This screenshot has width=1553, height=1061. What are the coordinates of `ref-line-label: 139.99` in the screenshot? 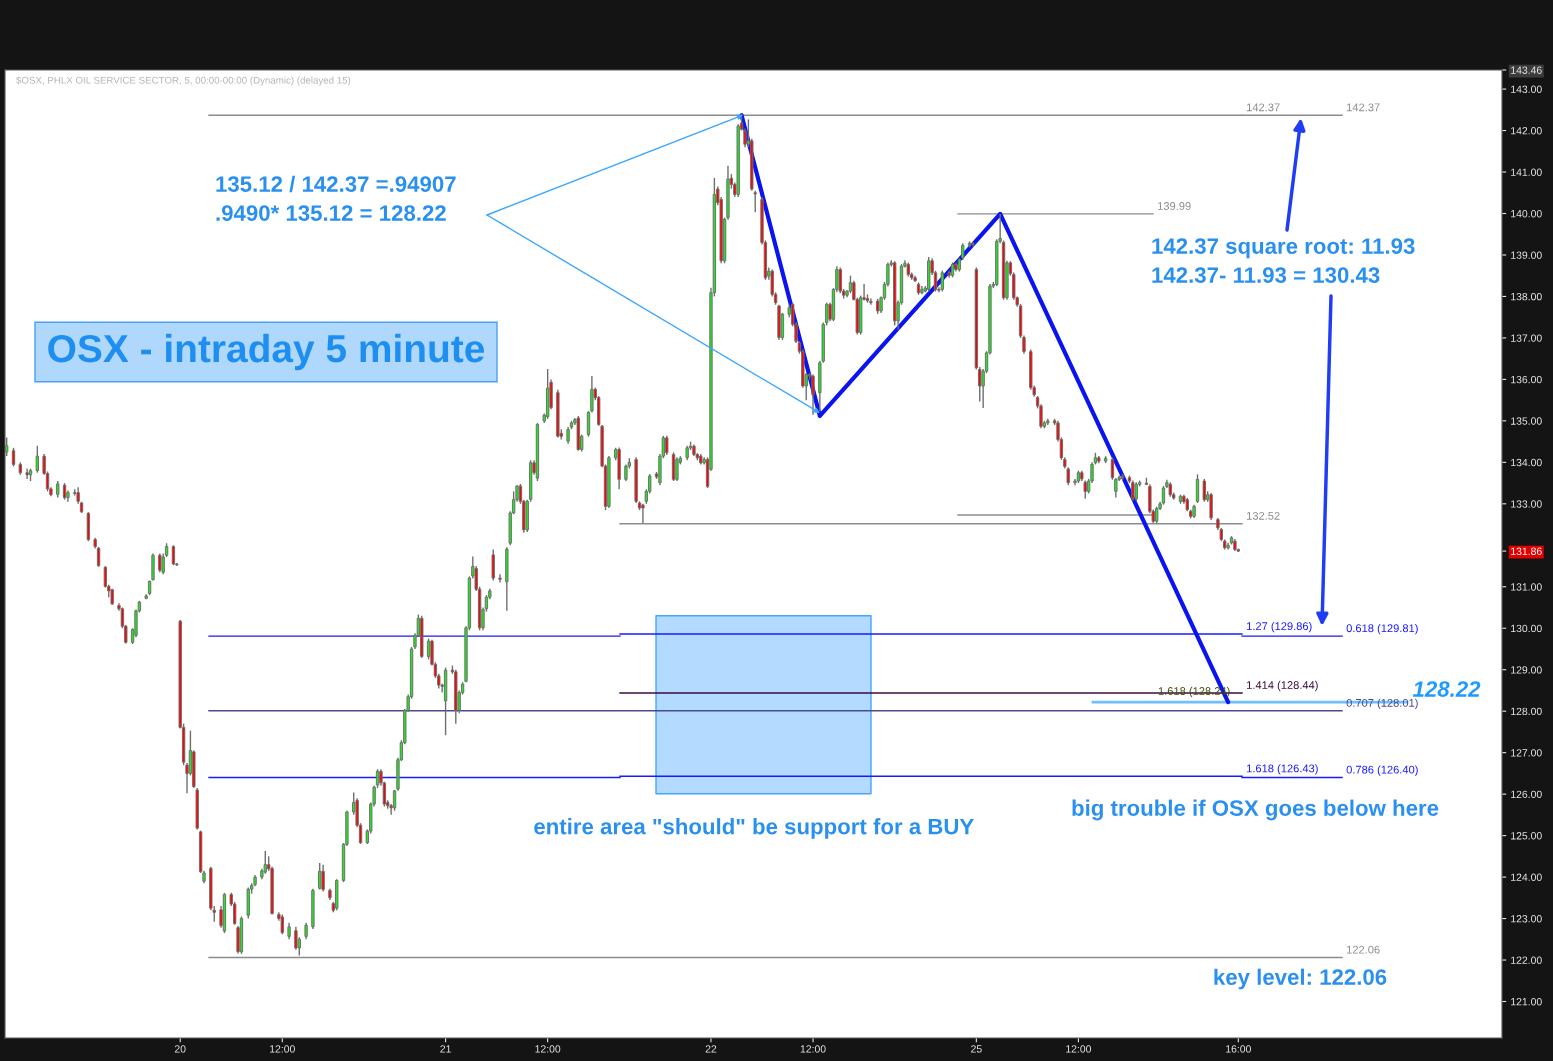 It's located at (1174, 206).